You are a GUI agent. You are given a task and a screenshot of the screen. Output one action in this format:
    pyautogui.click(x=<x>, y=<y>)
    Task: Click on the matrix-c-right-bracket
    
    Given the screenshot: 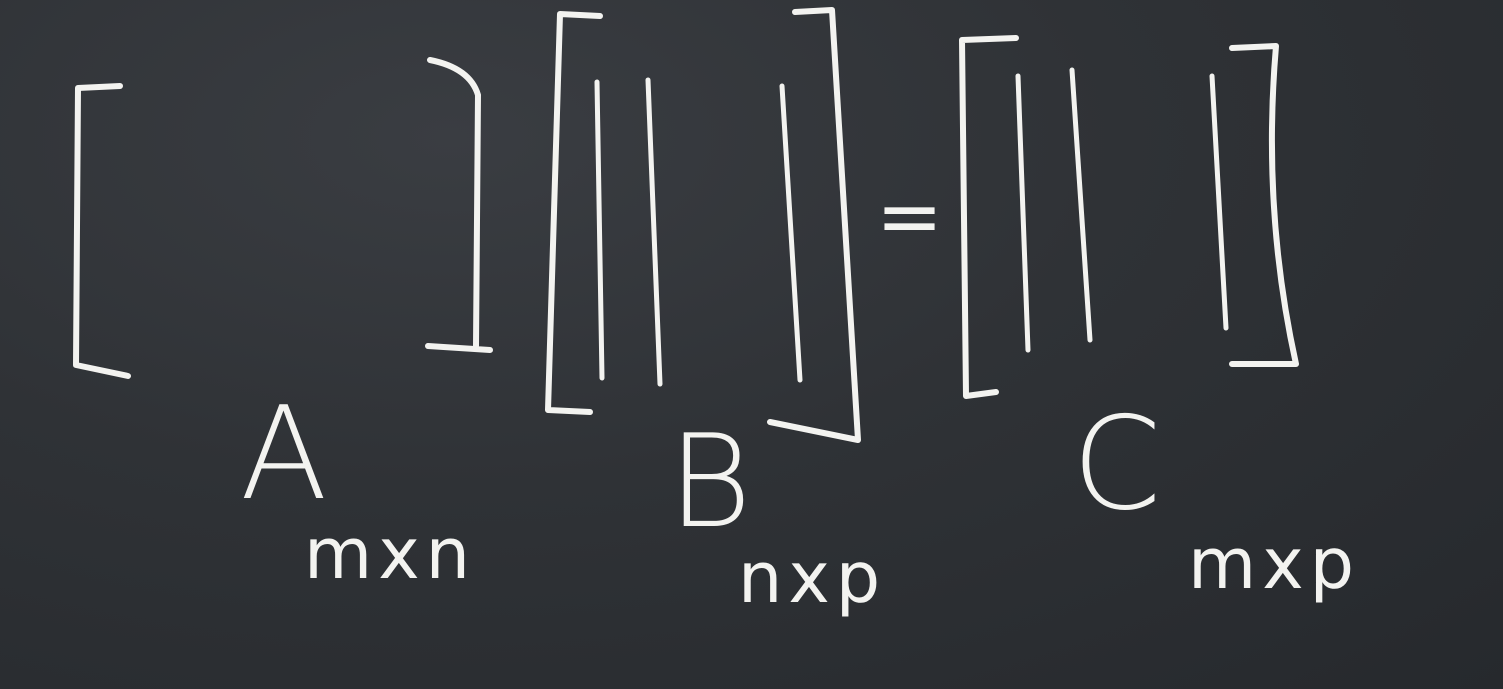 What is the action you would take?
    pyautogui.click(x=1264, y=205)
    